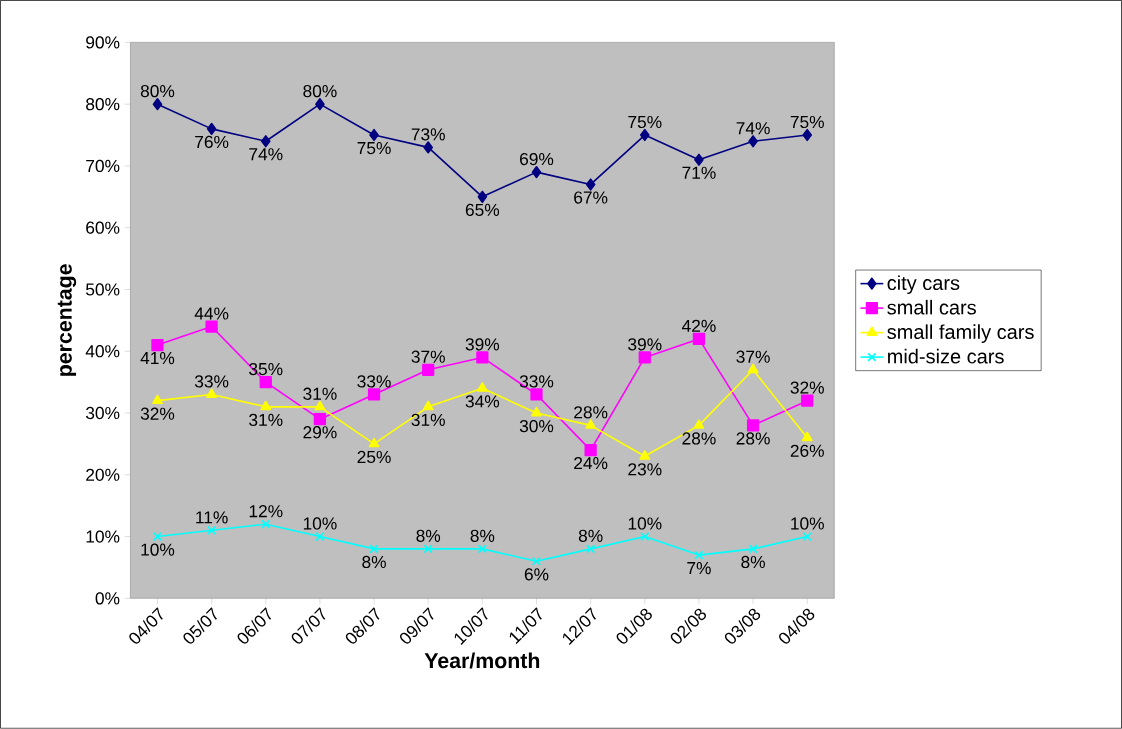  What do you see at coordinates (931, 307) in the screenshot?
I see `legend-label: small cars` at bounding box center [931, 307].